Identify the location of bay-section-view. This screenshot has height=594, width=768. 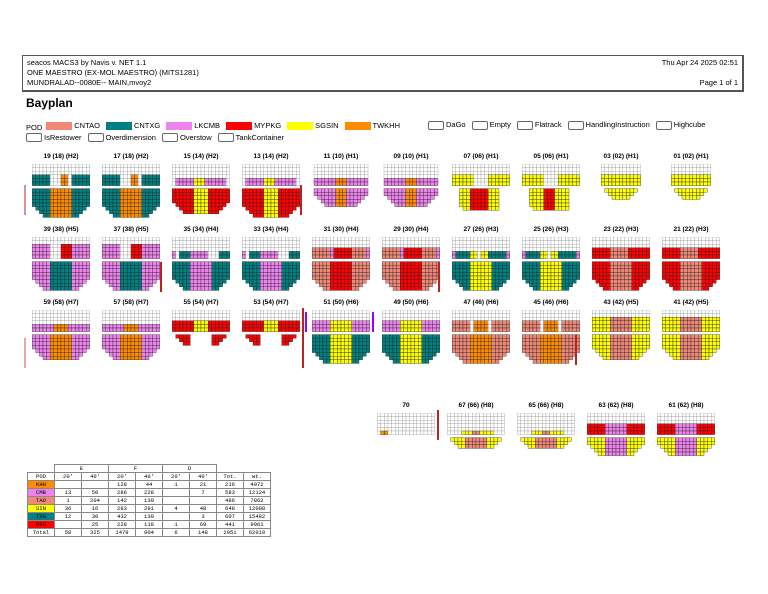
(201, 189).